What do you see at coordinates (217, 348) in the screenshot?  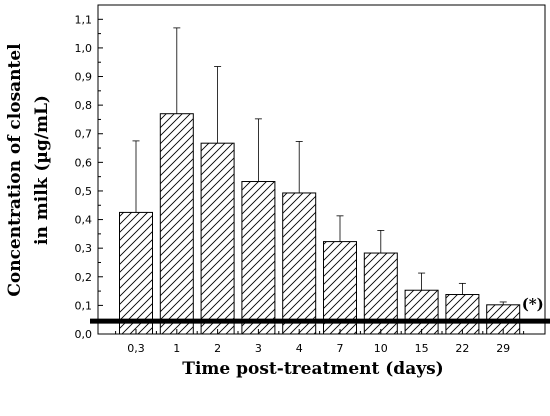 I see `x-tick-label: 2` at bounding box center [217, 348].